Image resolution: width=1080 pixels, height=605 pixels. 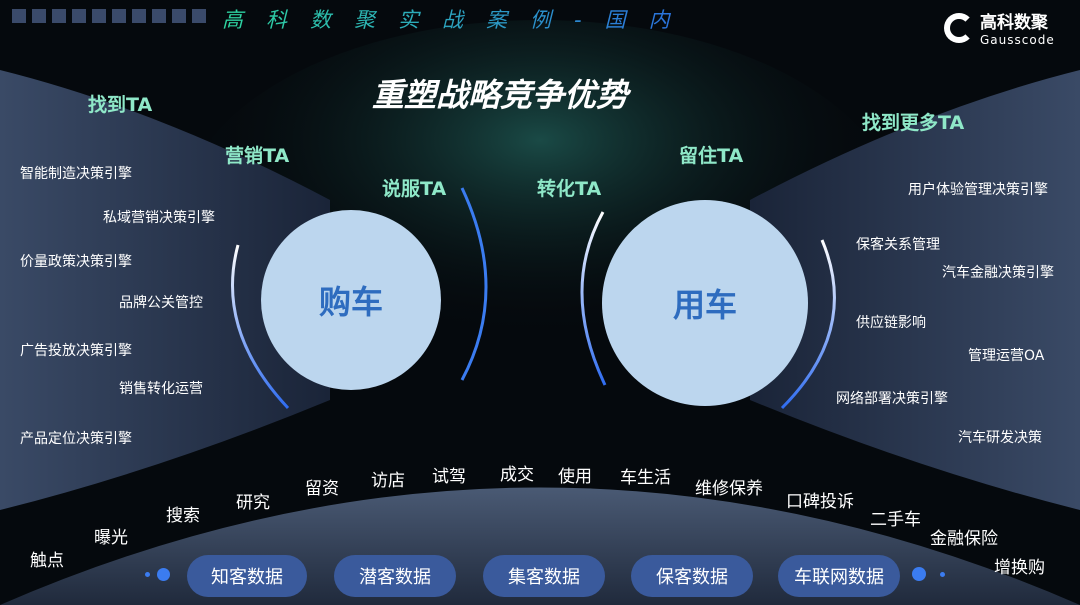 I want to click on label-find-more-ta: 找到更多TA, so click(x=913, y=123).